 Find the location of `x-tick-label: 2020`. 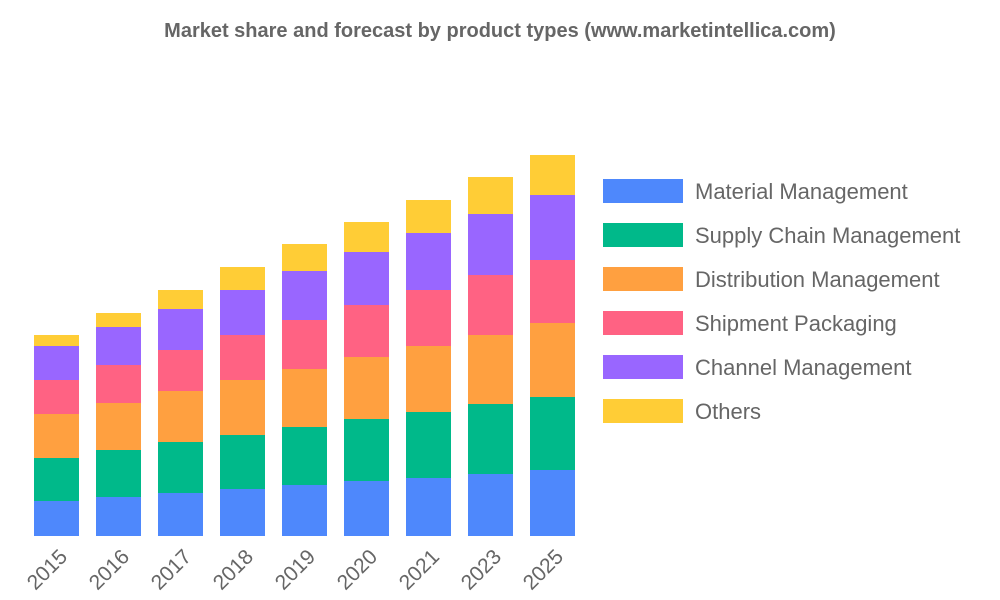

x-tick-label: 2020 is located at coordinates (357, 569).